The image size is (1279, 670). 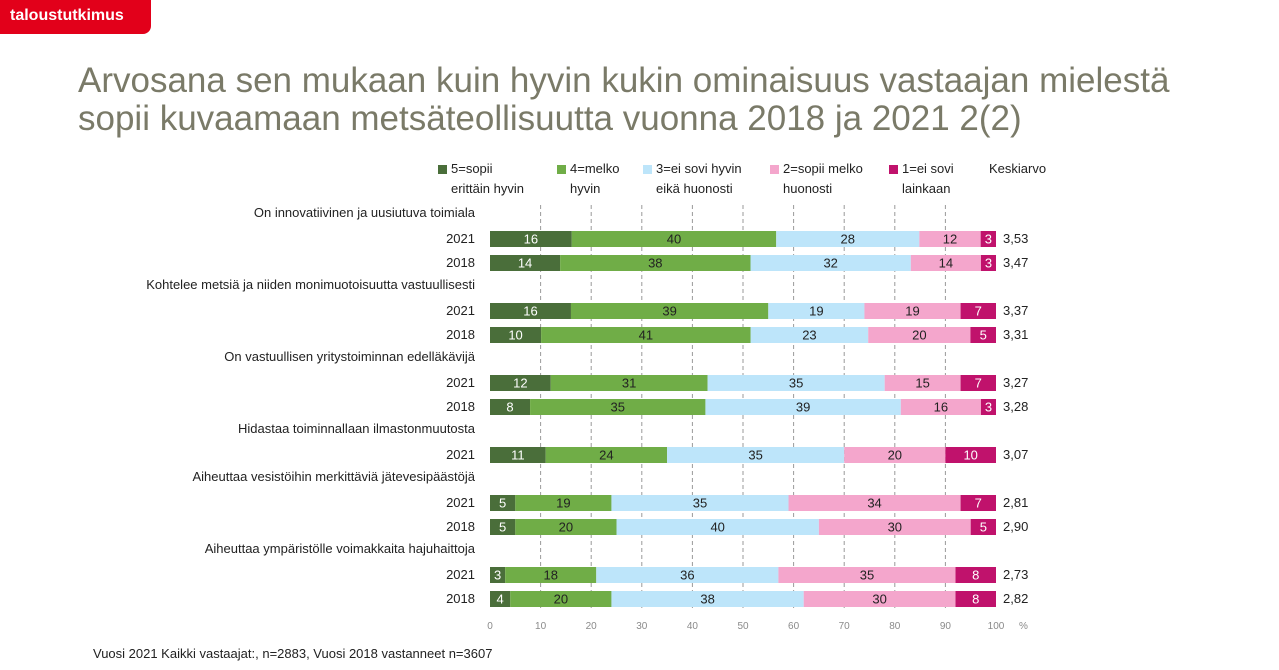 I want to click on data-label: 34, so click(x=874, y=503).